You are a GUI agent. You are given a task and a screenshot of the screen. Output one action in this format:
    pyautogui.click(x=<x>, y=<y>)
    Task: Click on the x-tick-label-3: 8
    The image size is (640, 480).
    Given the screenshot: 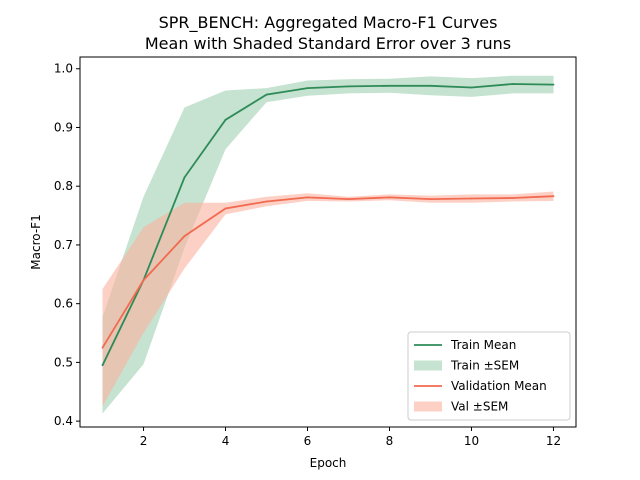 What is the action you would take?
    pyautogui.click(x=390, y=441)
    